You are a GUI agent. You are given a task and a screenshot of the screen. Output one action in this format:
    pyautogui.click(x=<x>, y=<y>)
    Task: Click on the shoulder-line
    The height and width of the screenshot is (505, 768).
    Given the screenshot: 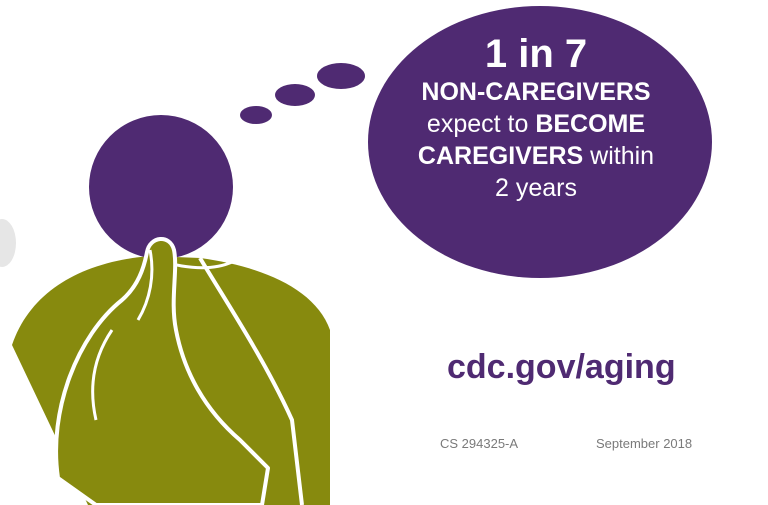 What is the action you would take?
    pyautogui.click(x=251, y=380)
    